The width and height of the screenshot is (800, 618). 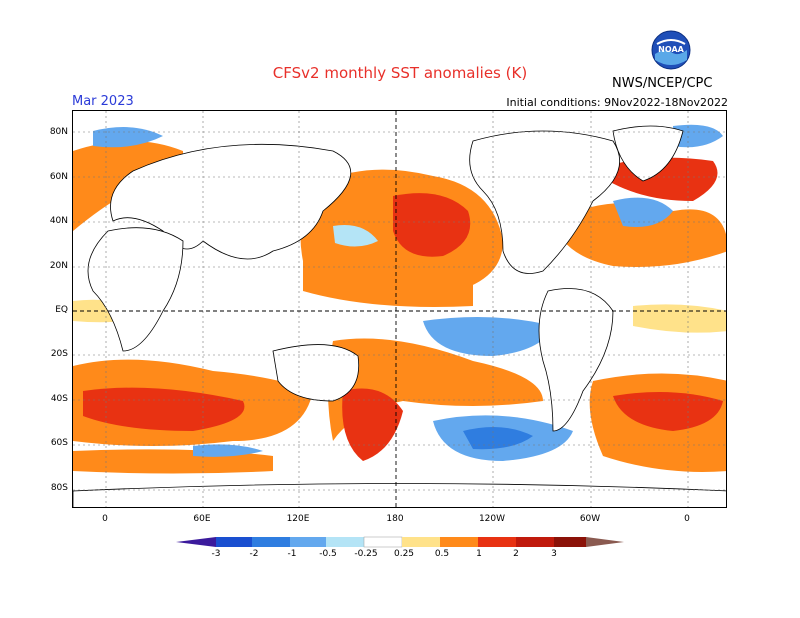 What do you see at coordinates (590, 519) in the screenshot?
I see `lon-label-60w: 60W` at bounding box center [590, 519].